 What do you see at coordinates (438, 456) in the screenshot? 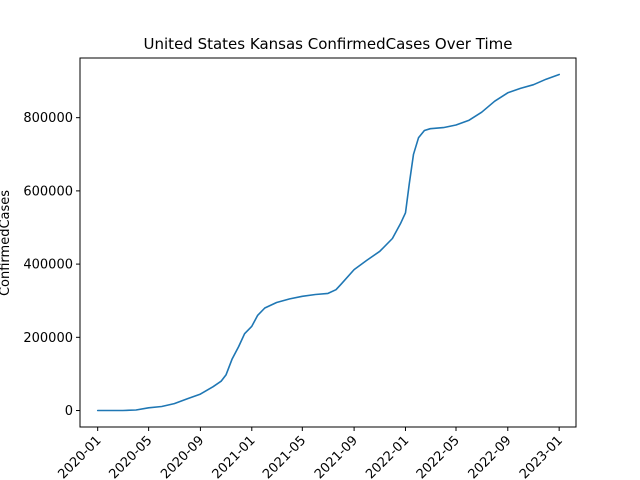
I see `x-tick-label: 2022-05` at bounding box center [438, 456].